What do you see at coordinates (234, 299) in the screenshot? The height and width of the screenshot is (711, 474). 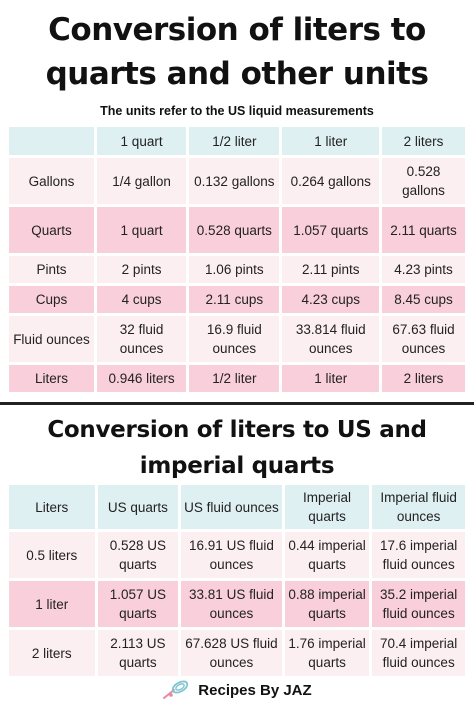 I see `table-cell: 2.11 cups` at bounding box center [234, 299].